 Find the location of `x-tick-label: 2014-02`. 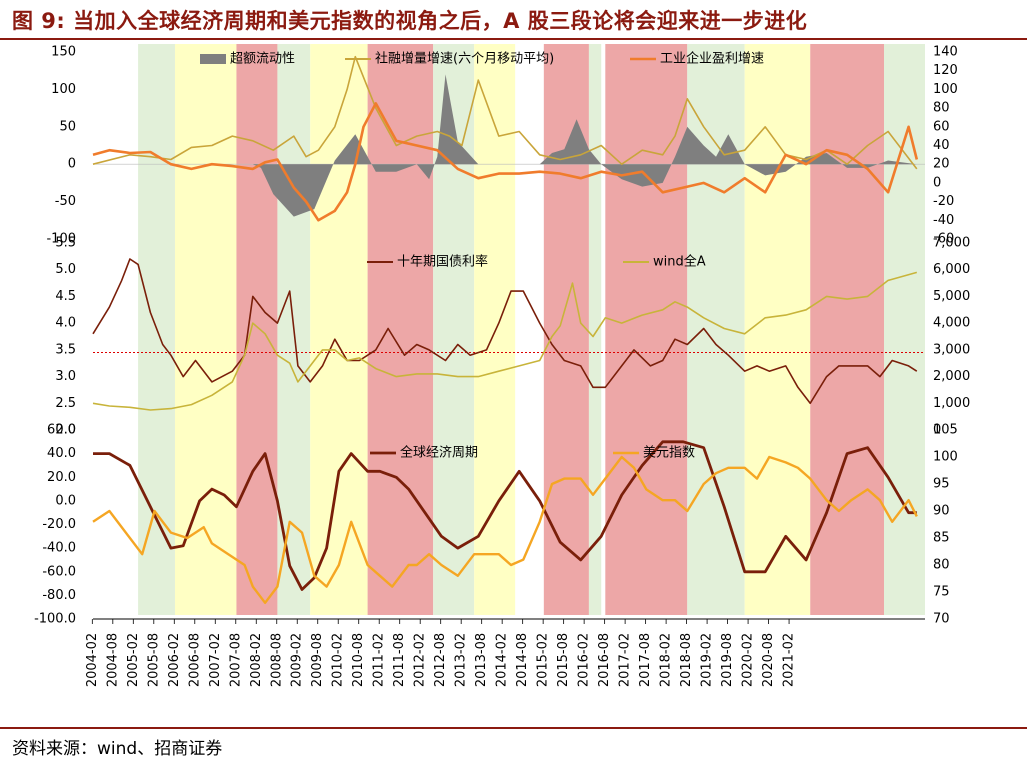

x-tick-label: 2014-02 is located at coordinates (502, 660).